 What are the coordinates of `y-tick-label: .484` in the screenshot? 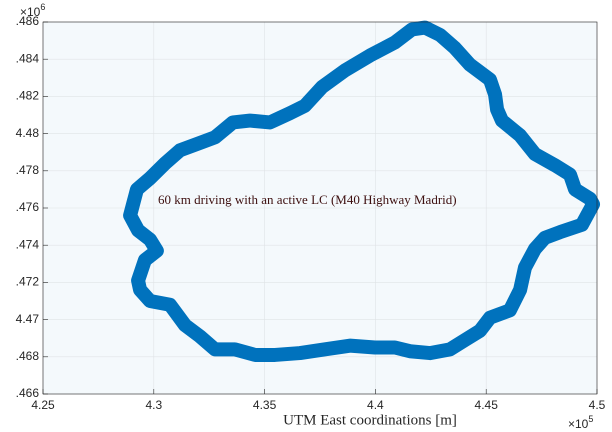 It's located at (28, 58).